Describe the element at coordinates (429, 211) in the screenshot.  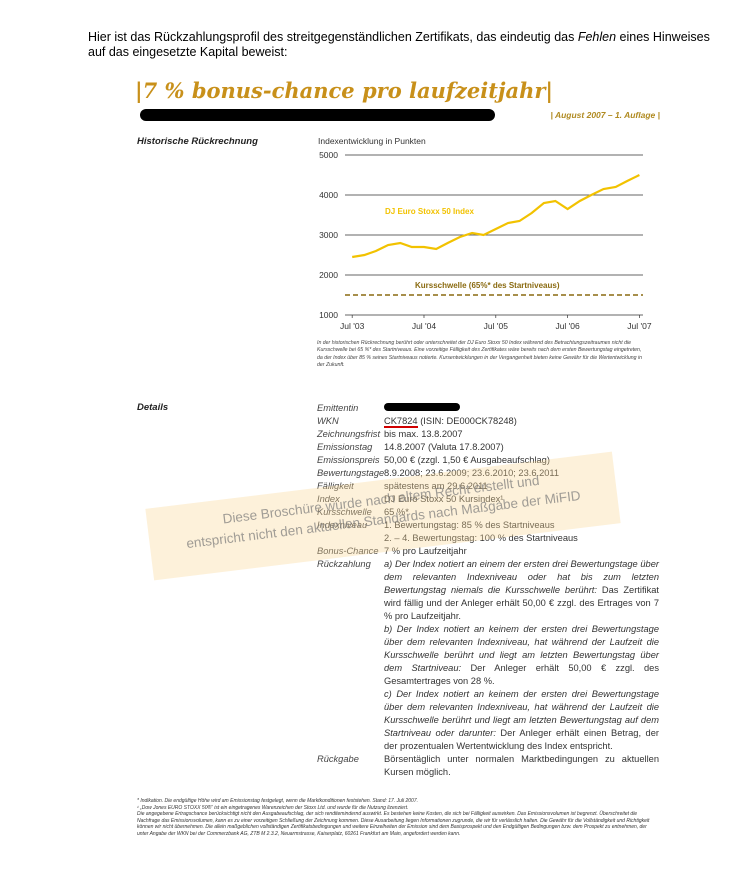
I see `series-label: DJ Euro Stoxx 50 Index` at that location.